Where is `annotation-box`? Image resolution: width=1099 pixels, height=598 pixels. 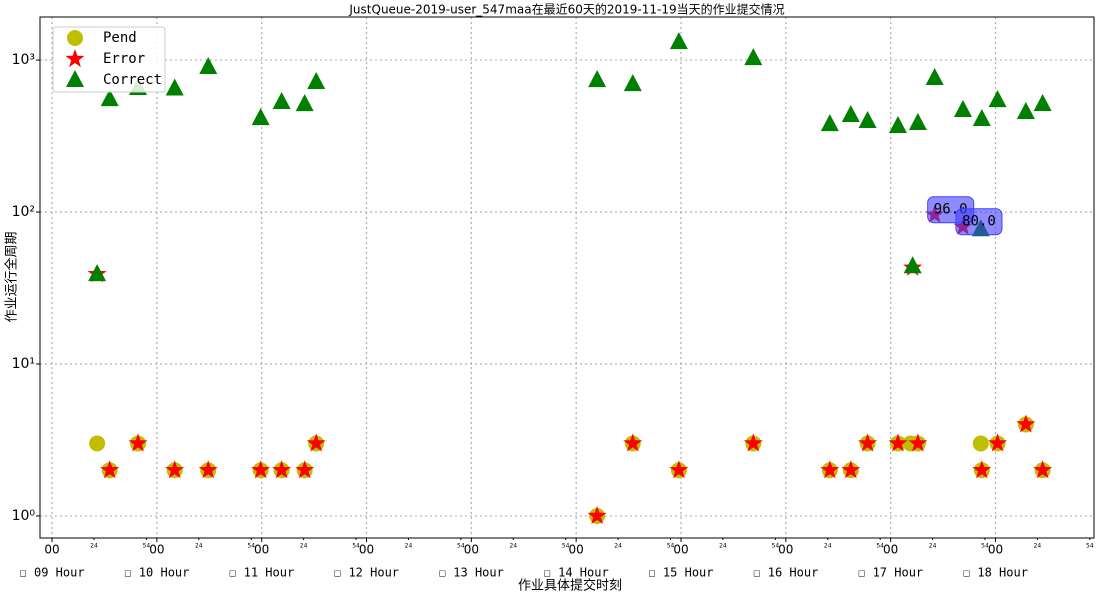 annotation-box is located at coordinates (979, 222).